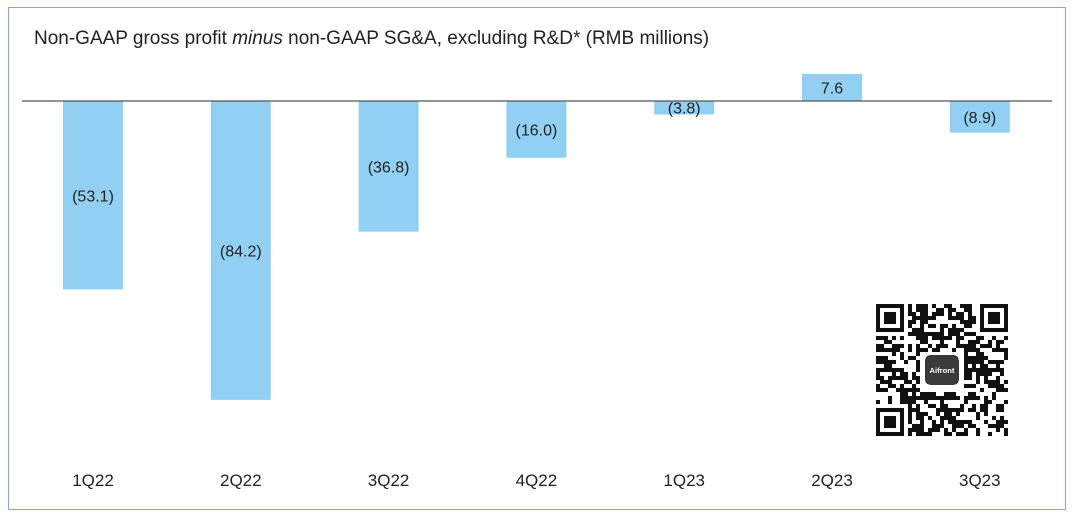 The width and height of the screenshot is (1080, 521). What do you see at coordinates (241, 480) in the screenshot?
I see `tick-label-2Q22: 2Q22` at bounding box center [241, 480].